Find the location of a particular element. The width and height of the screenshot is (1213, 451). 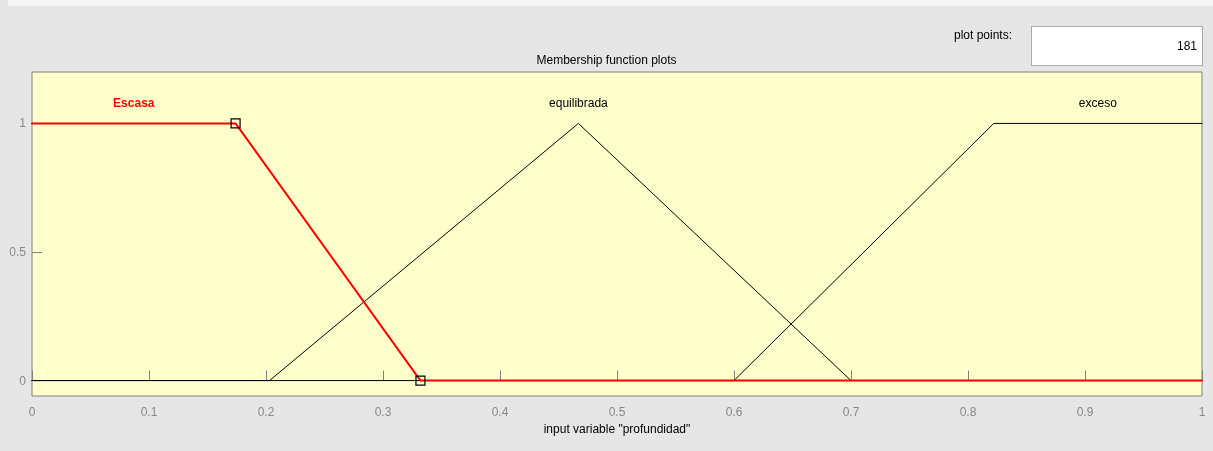

x-tick-label: 0.5 is located at coordinates (617, 412).